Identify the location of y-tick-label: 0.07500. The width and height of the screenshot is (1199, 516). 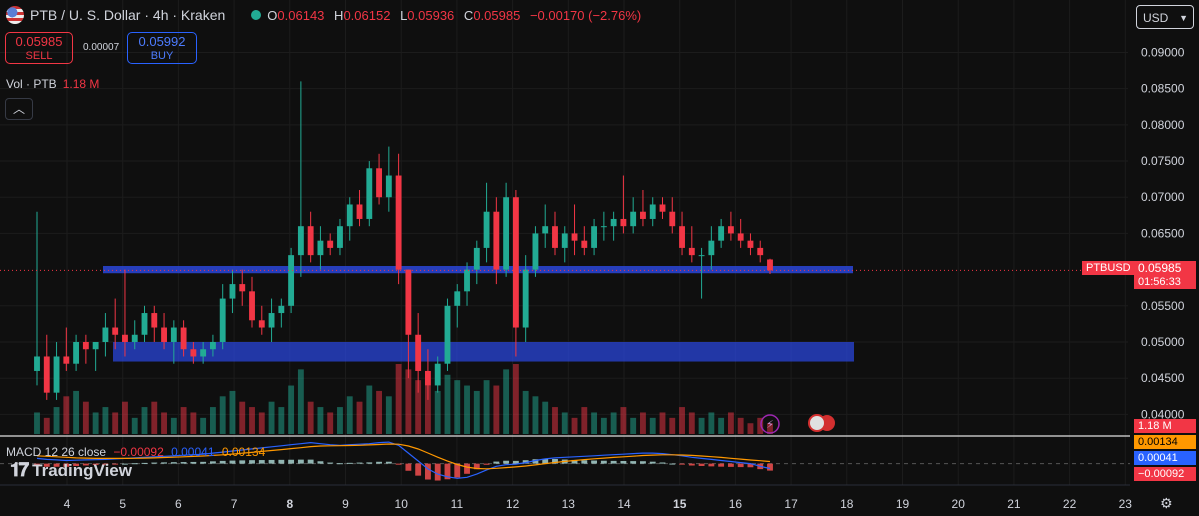
(1163, 161).